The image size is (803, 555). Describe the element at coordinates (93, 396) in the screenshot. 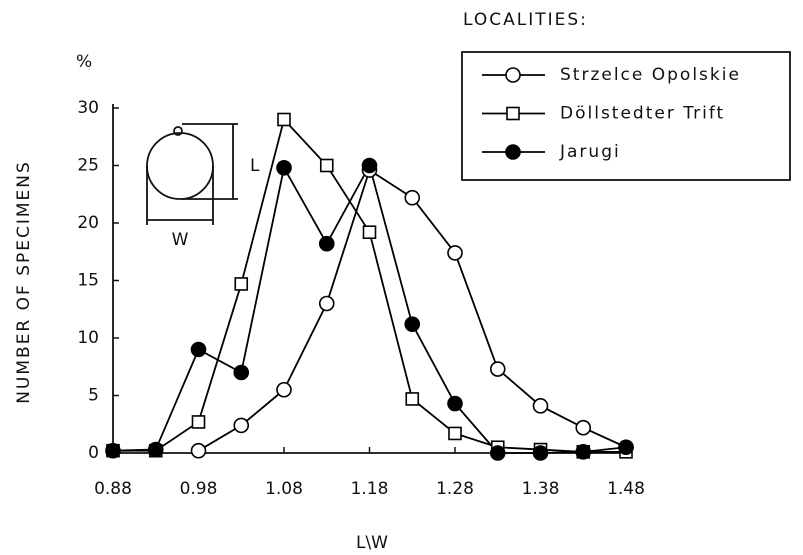

I see `y-tick-label: 5` at that location.